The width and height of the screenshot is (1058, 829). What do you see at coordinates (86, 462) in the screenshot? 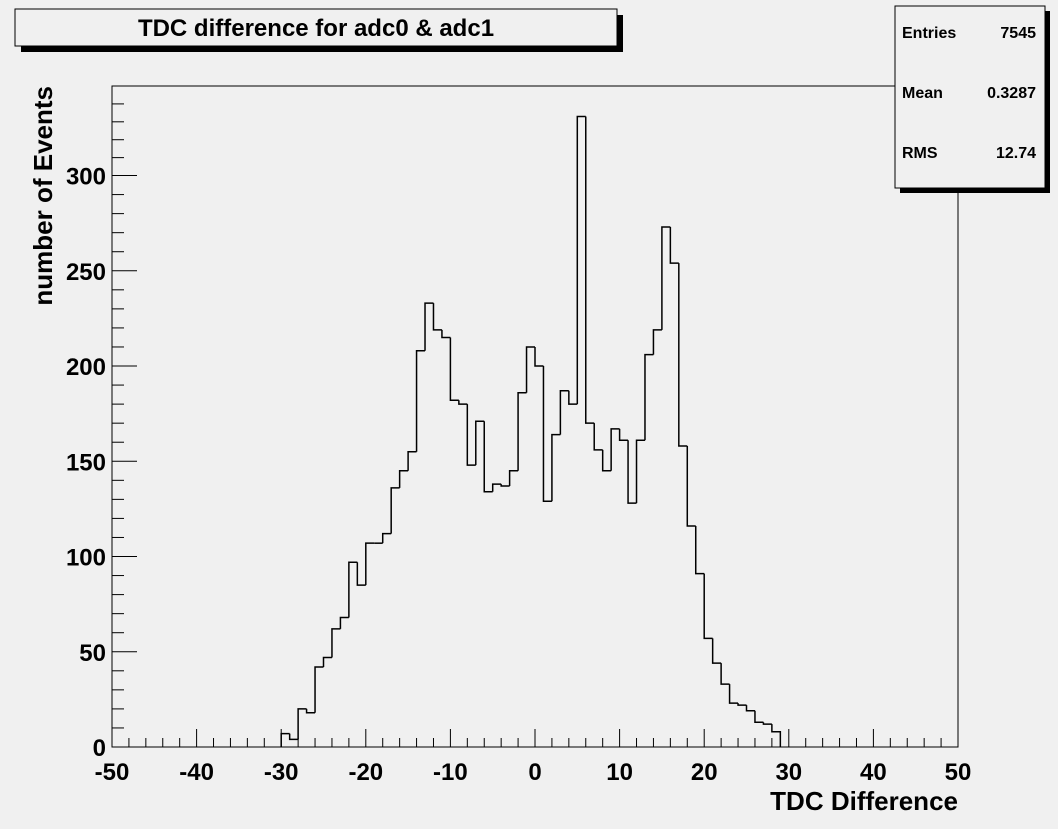
I see `y-tick-label: 150` at bounding box center [86, 462].